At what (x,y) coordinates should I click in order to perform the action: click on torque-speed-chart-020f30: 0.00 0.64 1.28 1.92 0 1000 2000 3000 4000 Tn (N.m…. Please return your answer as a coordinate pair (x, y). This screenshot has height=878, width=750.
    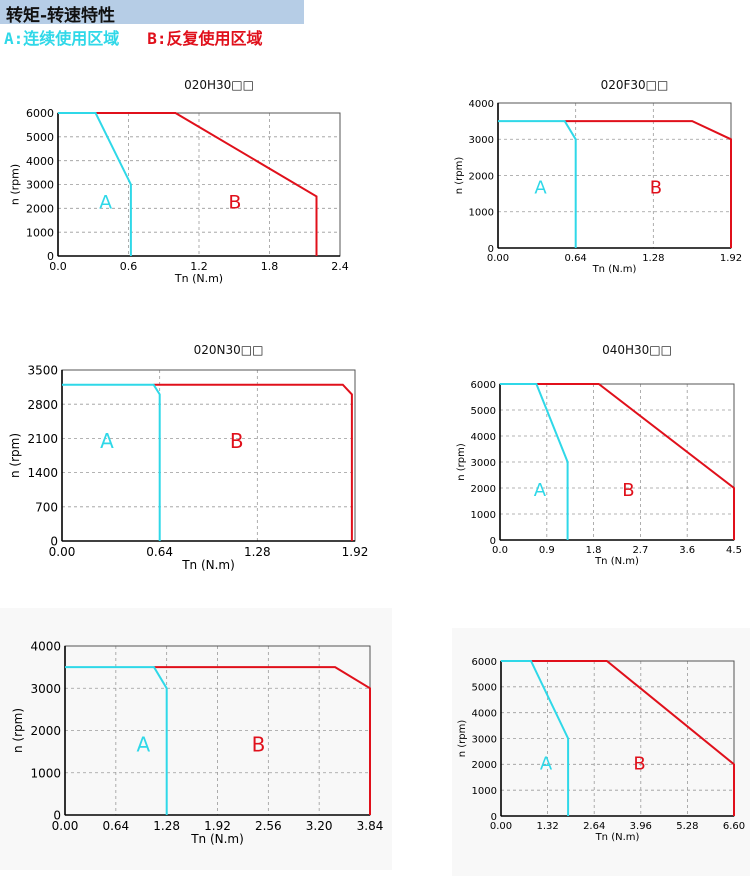
    Looking at the image, I should click on (598, 176).